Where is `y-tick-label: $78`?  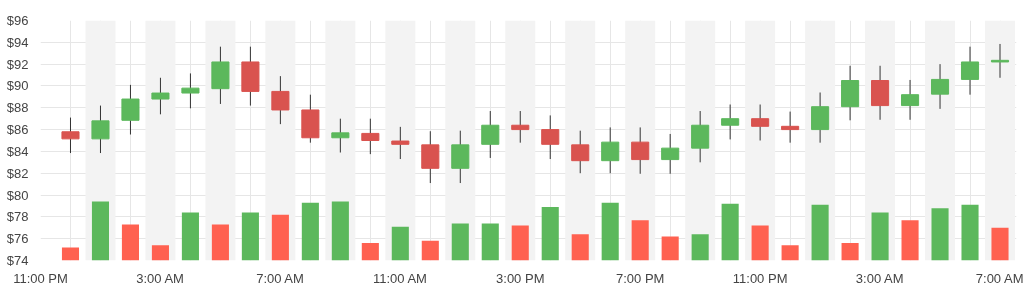
y-tick-label: $78 is located at coordinates (17, 217).